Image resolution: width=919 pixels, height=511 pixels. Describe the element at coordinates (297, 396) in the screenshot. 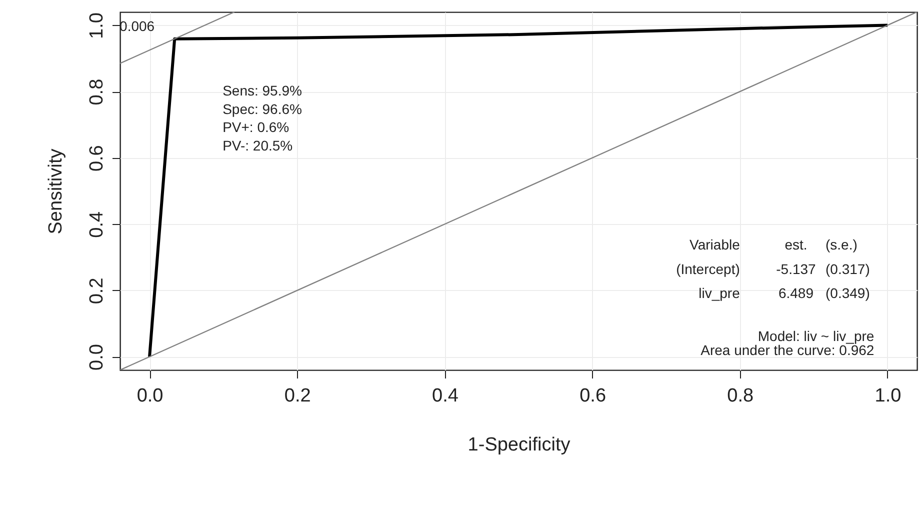

I see `x-tick-label: 0.2` at that location.